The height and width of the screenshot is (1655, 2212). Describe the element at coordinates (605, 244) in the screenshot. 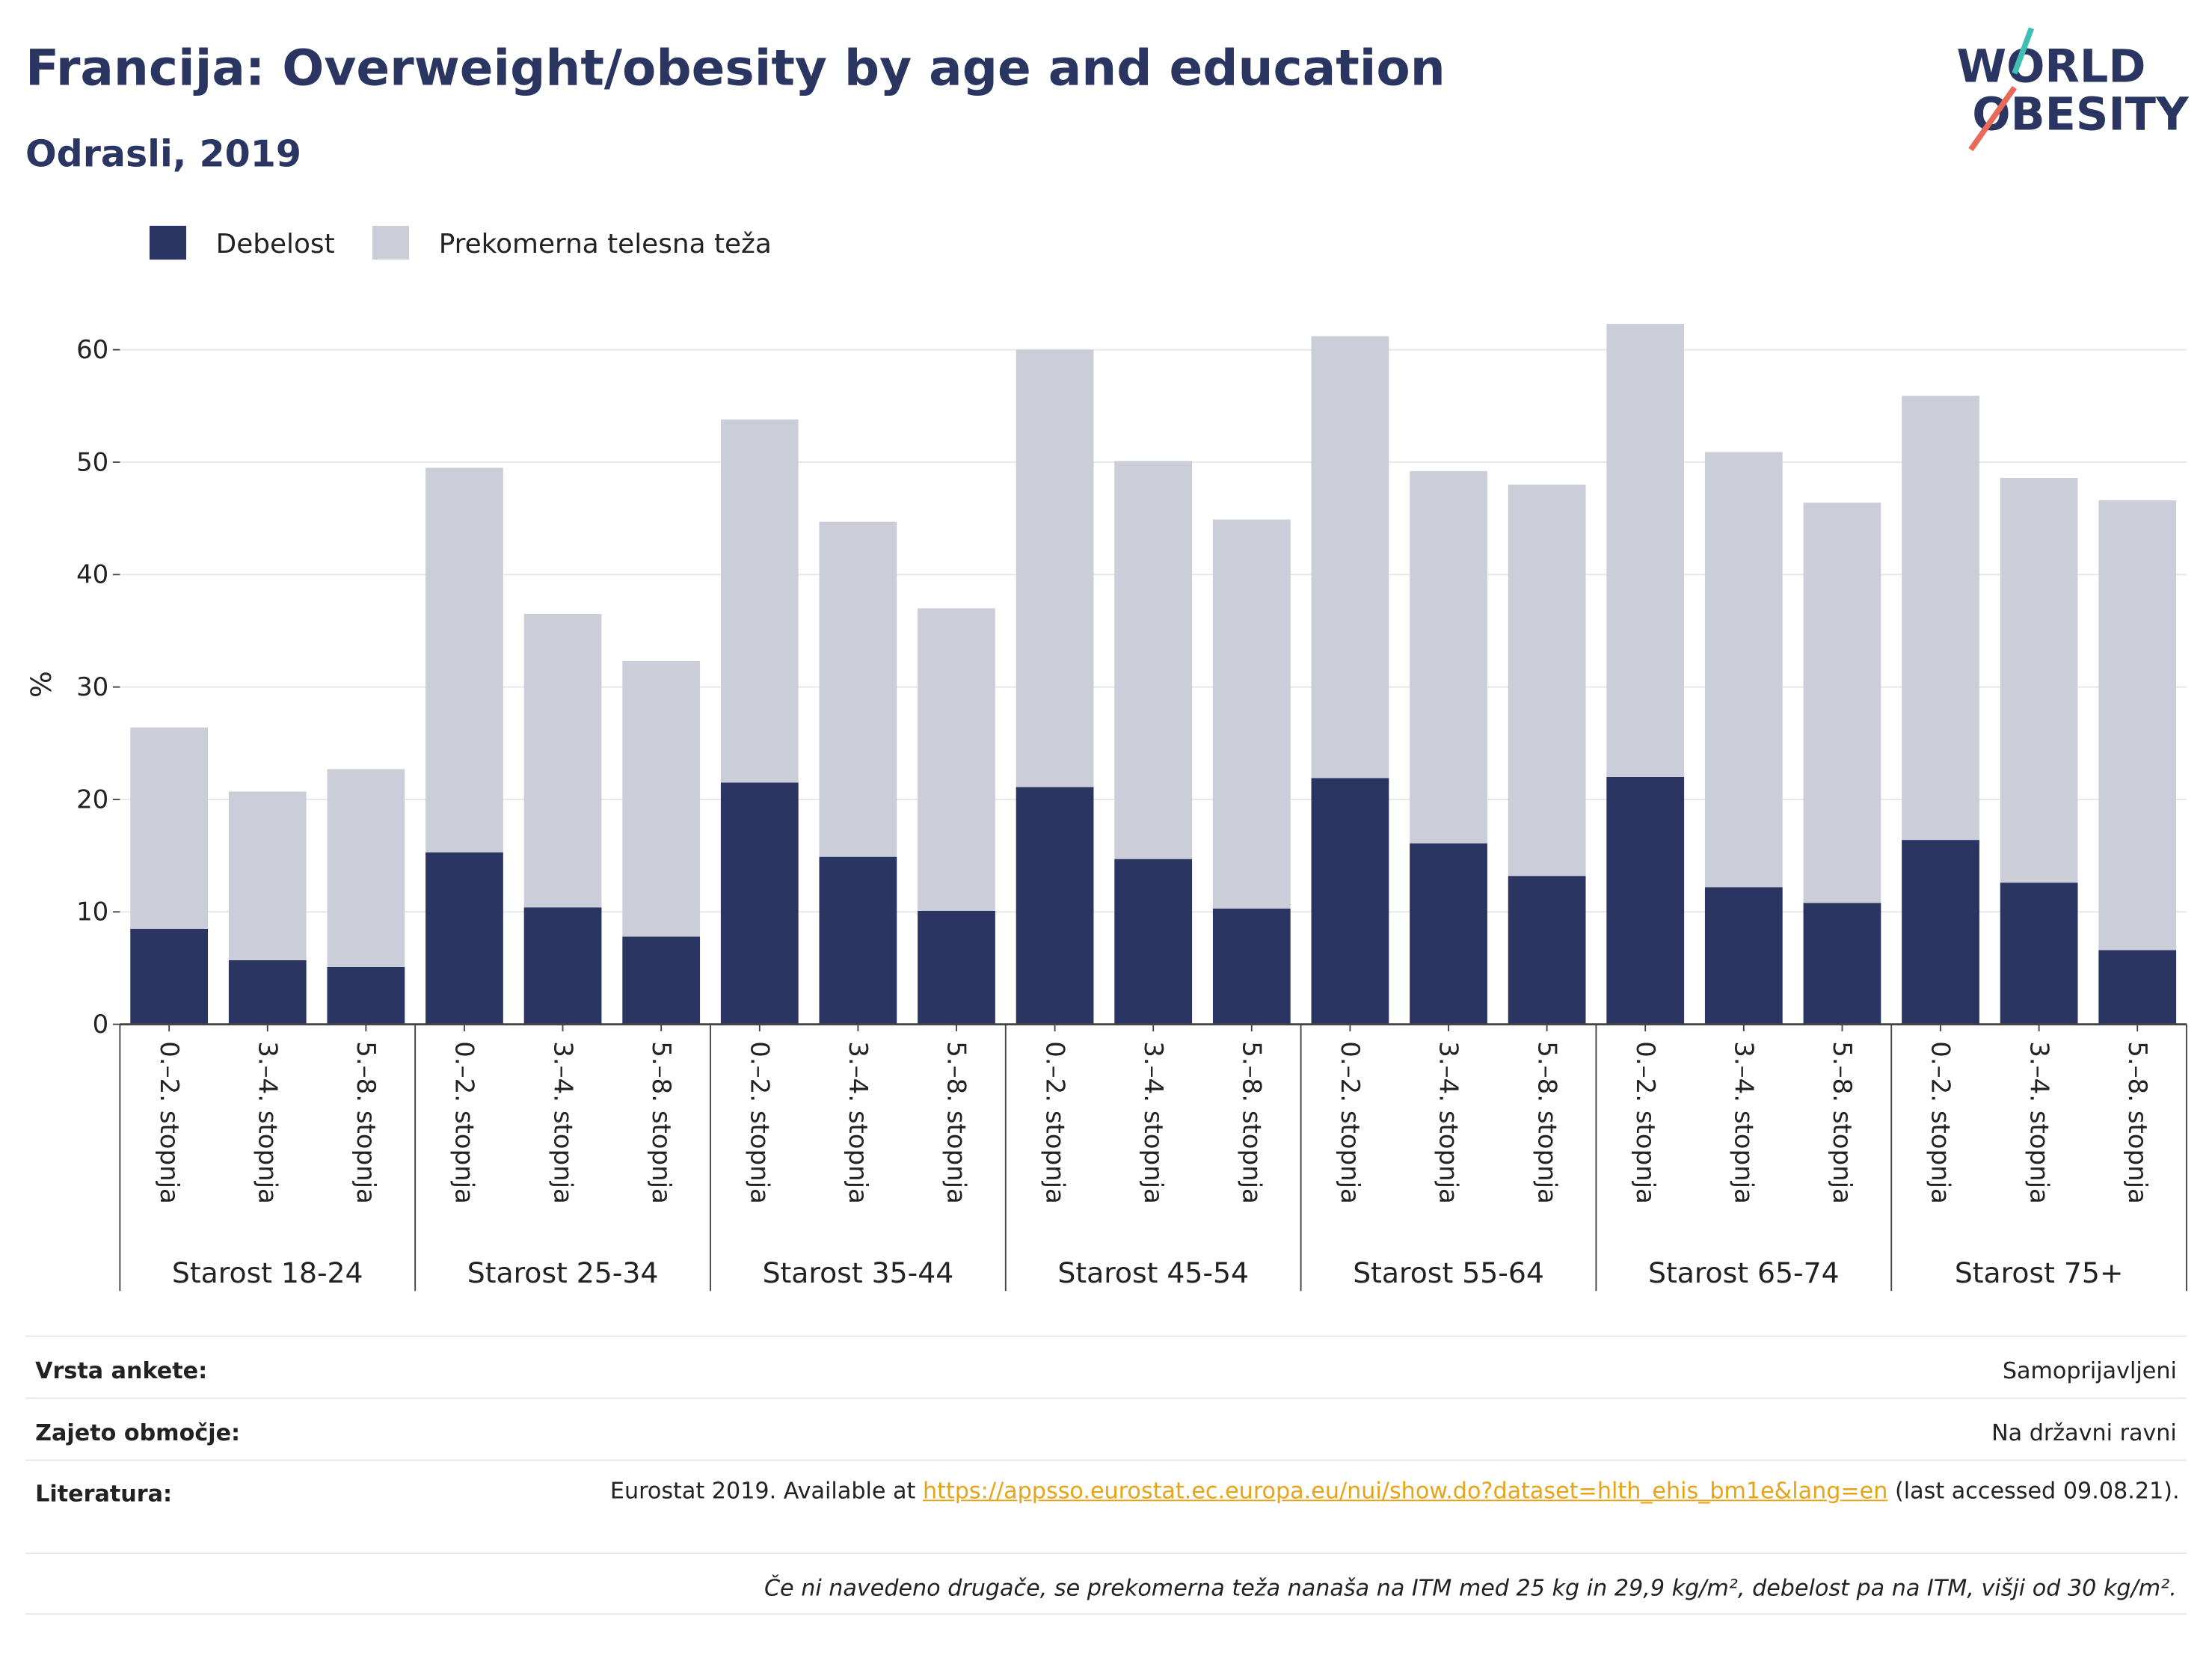

I see `legend-label: Prekomerna telesna teža` at that location.